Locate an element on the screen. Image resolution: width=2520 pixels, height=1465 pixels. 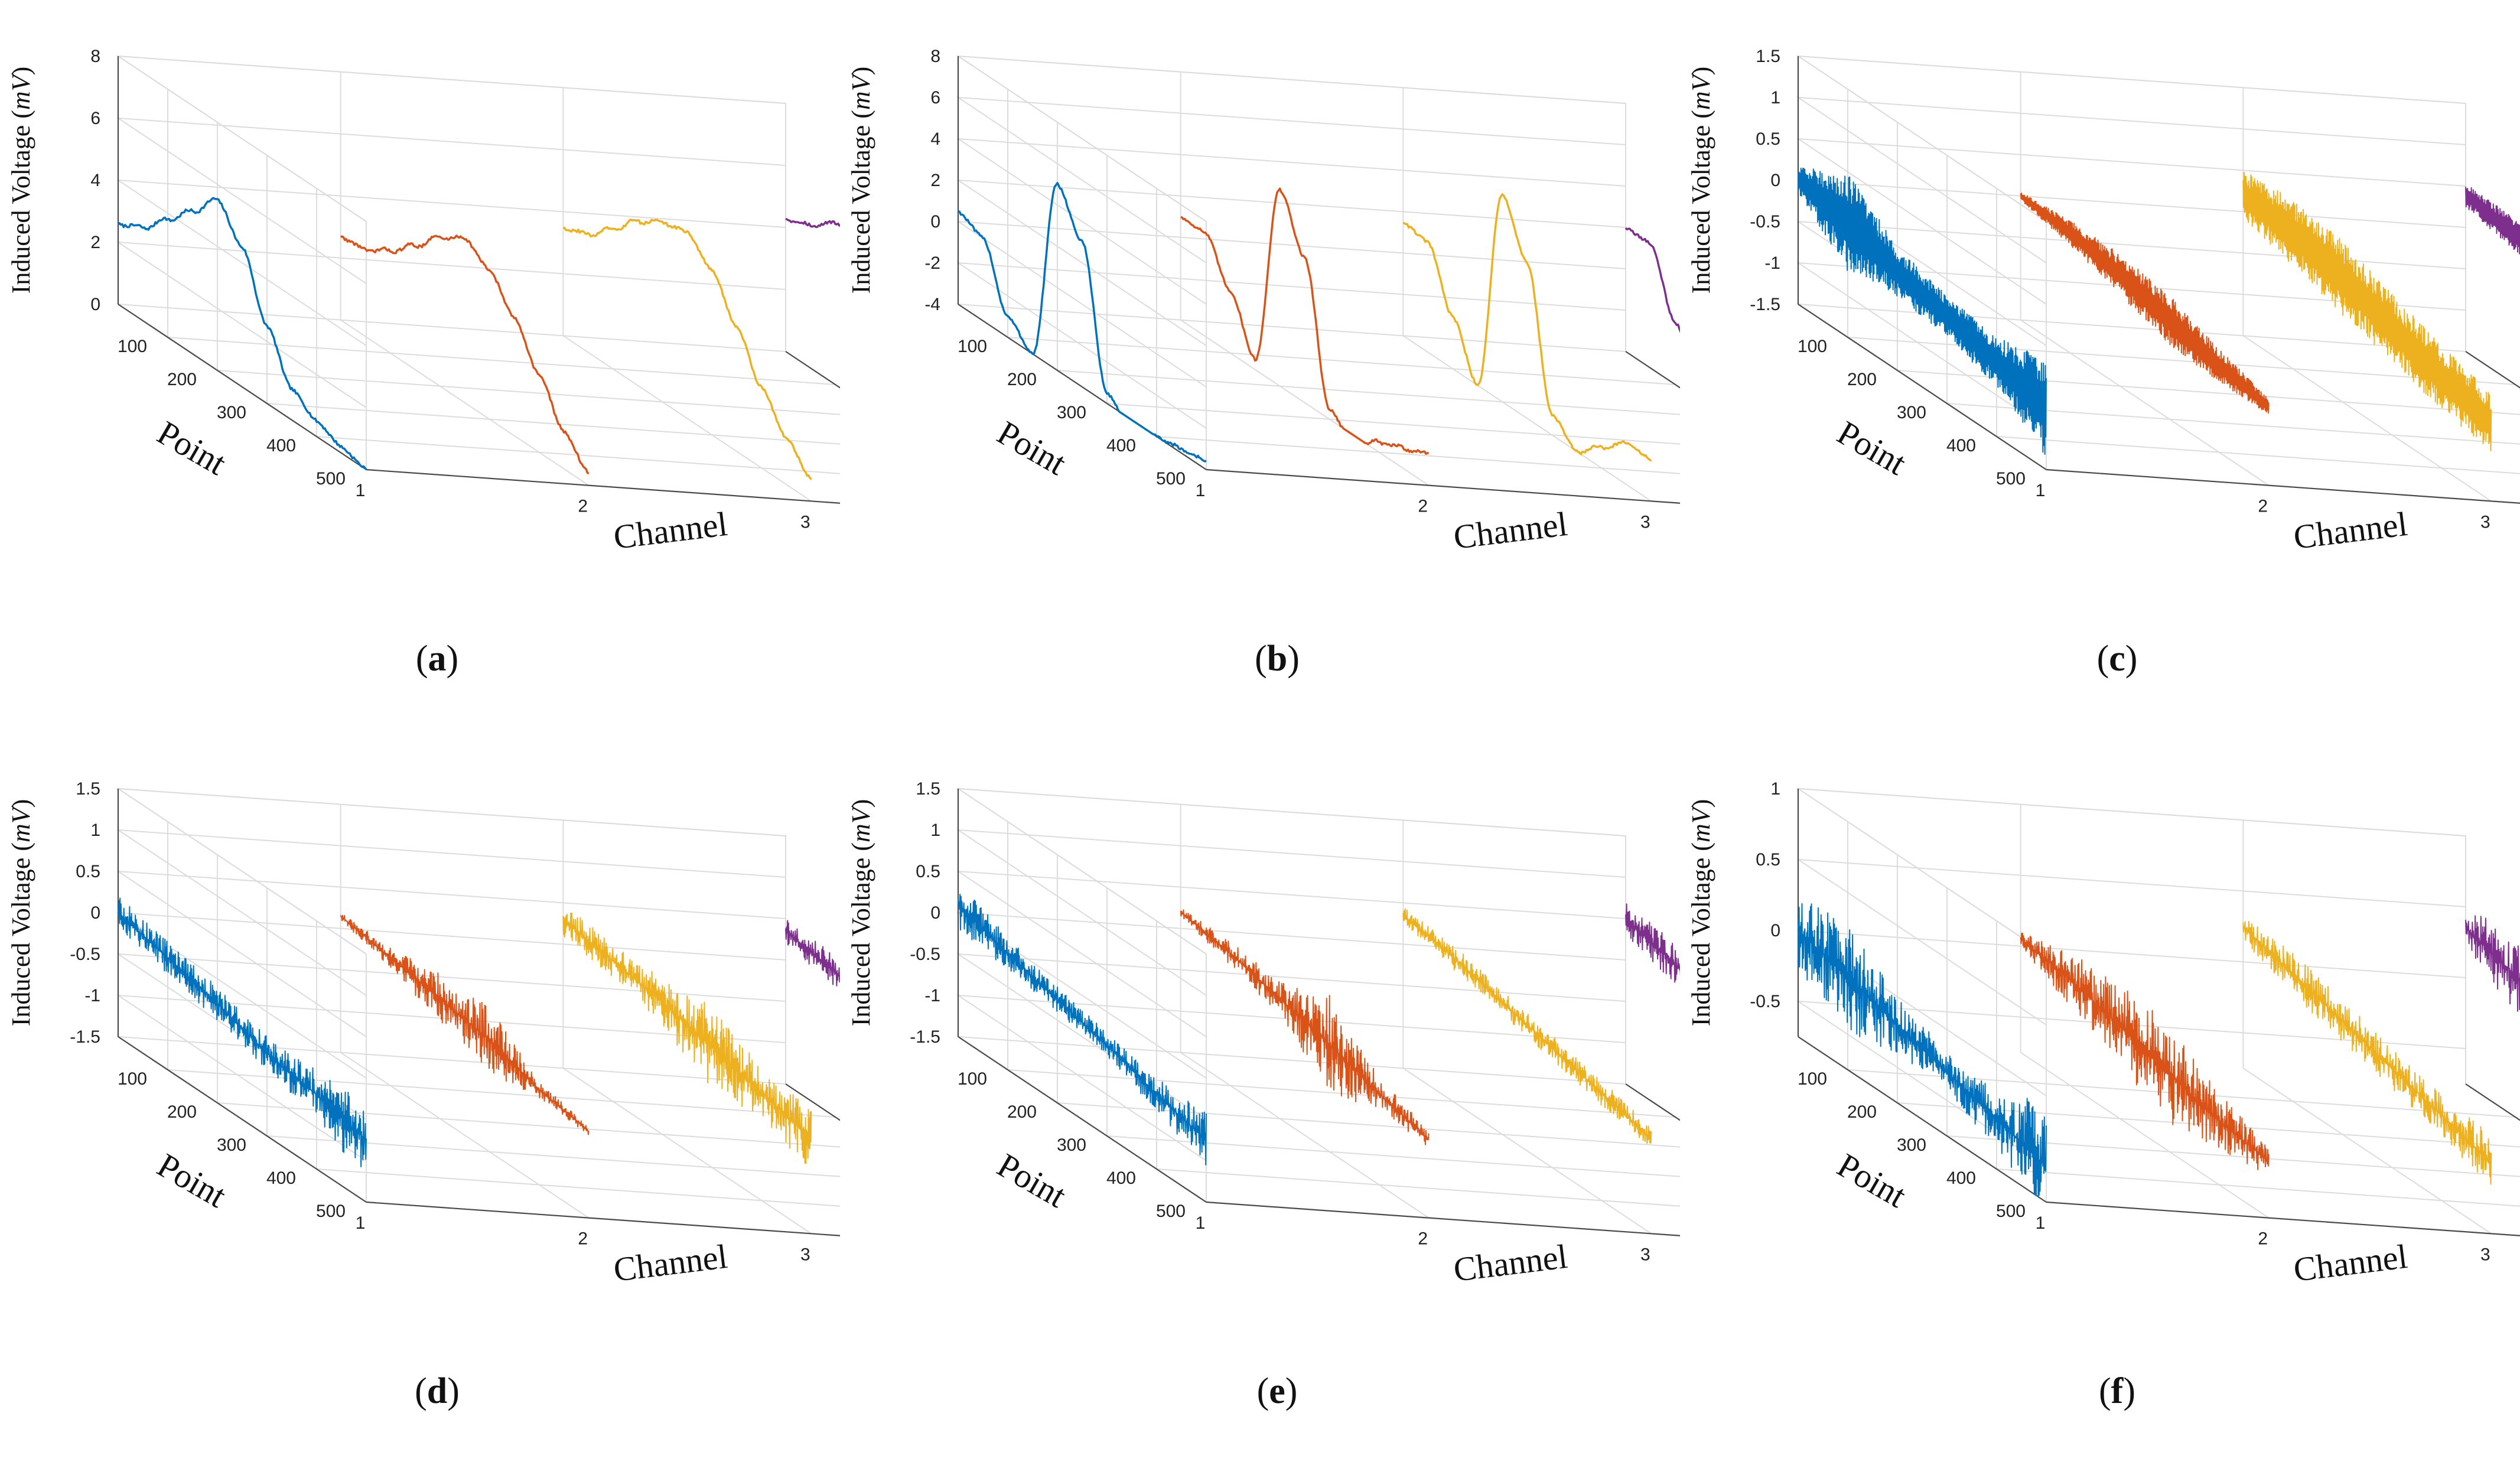
z-tick-label: -1.5 is located at coordinates (85, 1037).